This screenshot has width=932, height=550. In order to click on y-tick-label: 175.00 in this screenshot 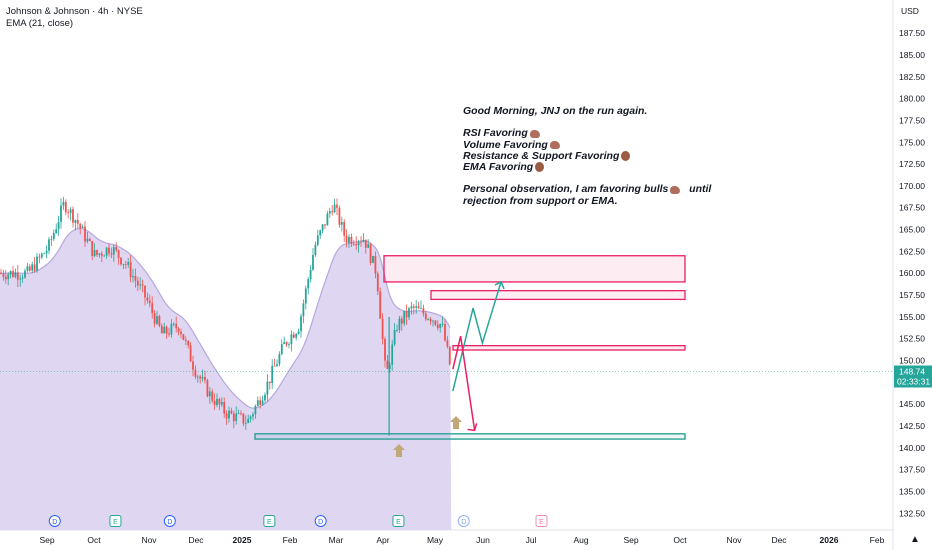, I will do `click(912, 142)`.